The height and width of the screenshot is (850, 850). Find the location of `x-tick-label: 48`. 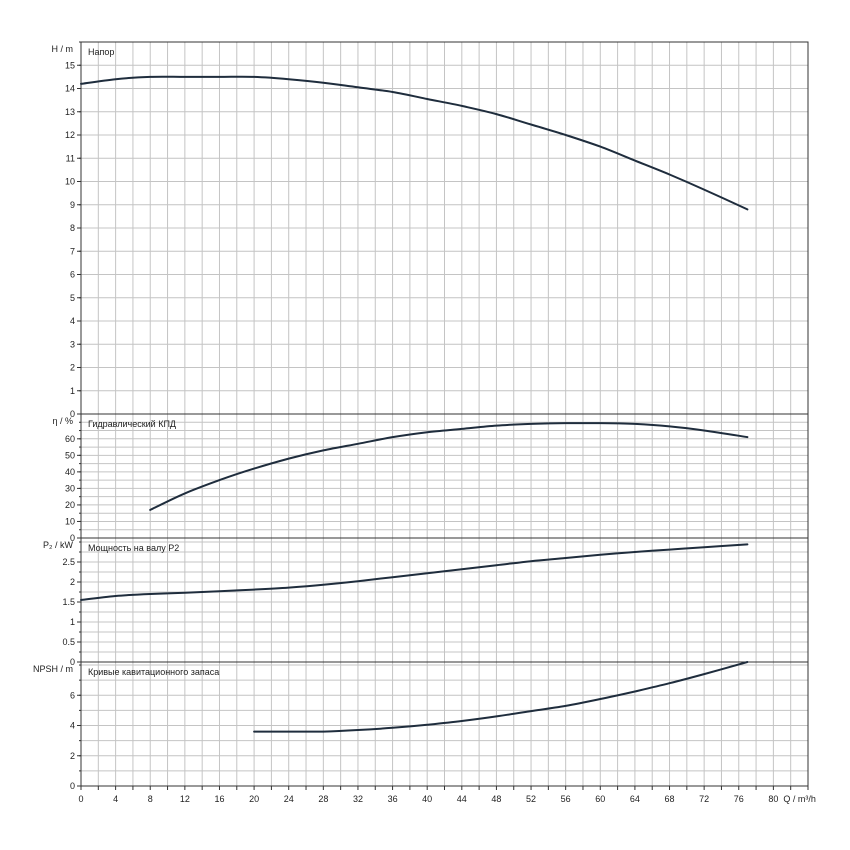

x-tick-label: 48 is located at coordinates (496, 799).